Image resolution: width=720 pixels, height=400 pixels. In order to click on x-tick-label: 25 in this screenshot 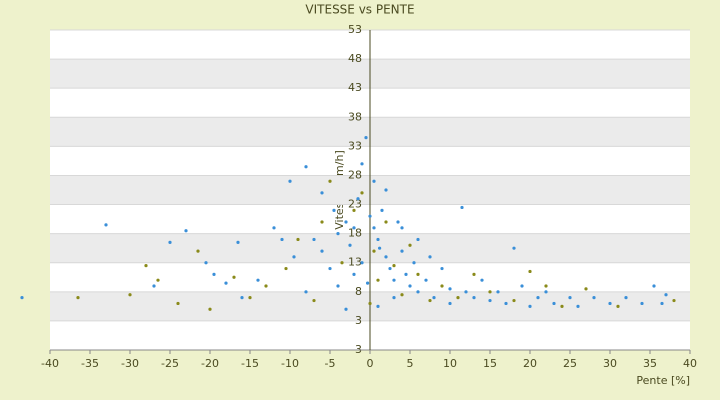, I will do `click(570, 363)`.